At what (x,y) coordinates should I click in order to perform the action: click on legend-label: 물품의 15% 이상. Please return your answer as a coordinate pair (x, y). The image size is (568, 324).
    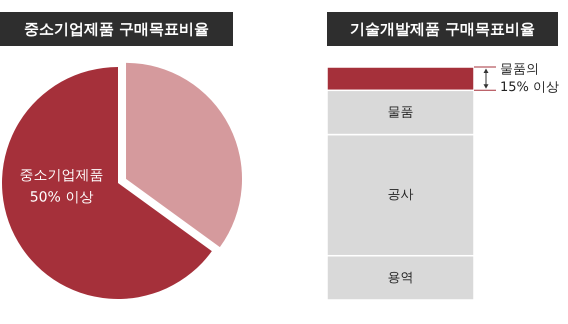
    Looking at the image, I should click on (530, 79).